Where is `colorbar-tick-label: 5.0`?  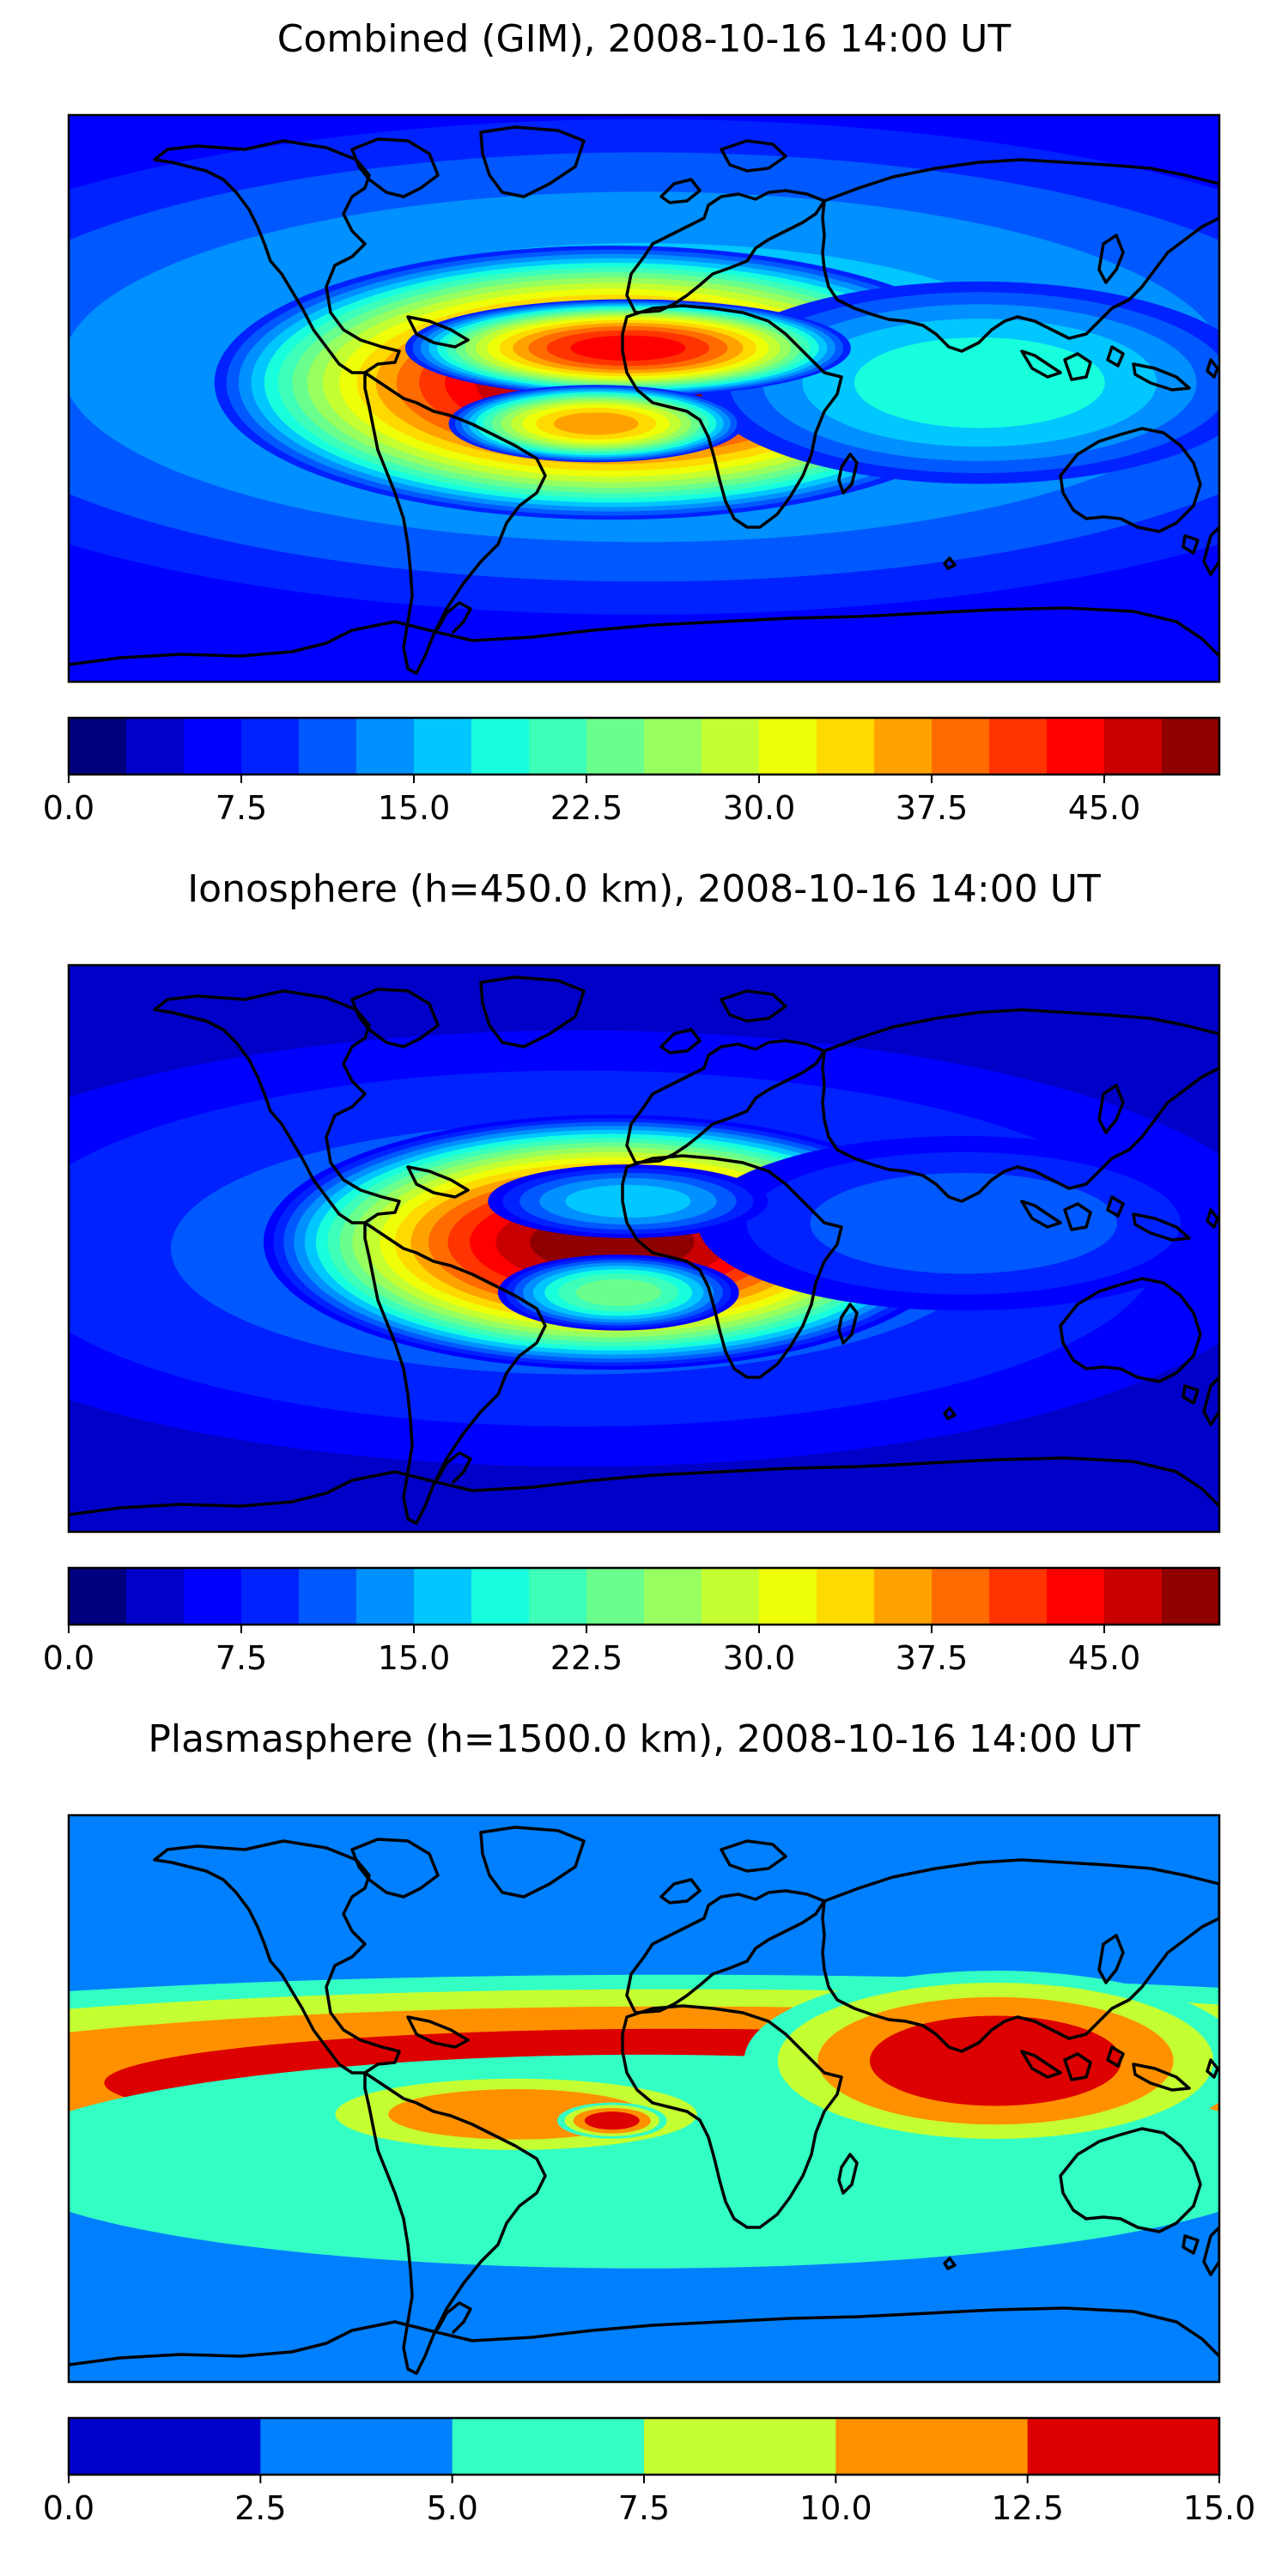
colorbar-tick-label: 5.0 is located at coordinates (452, 2508).